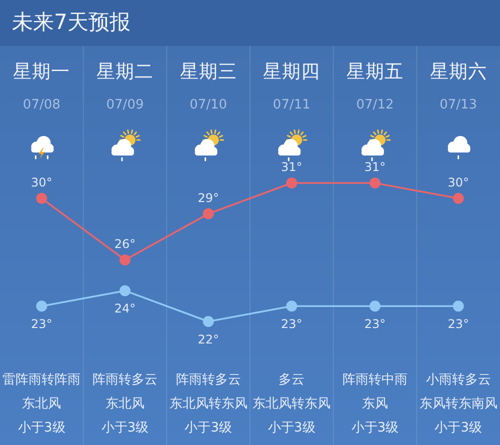  I want to click on x-tick-label: 星期六, so click(458, 72).